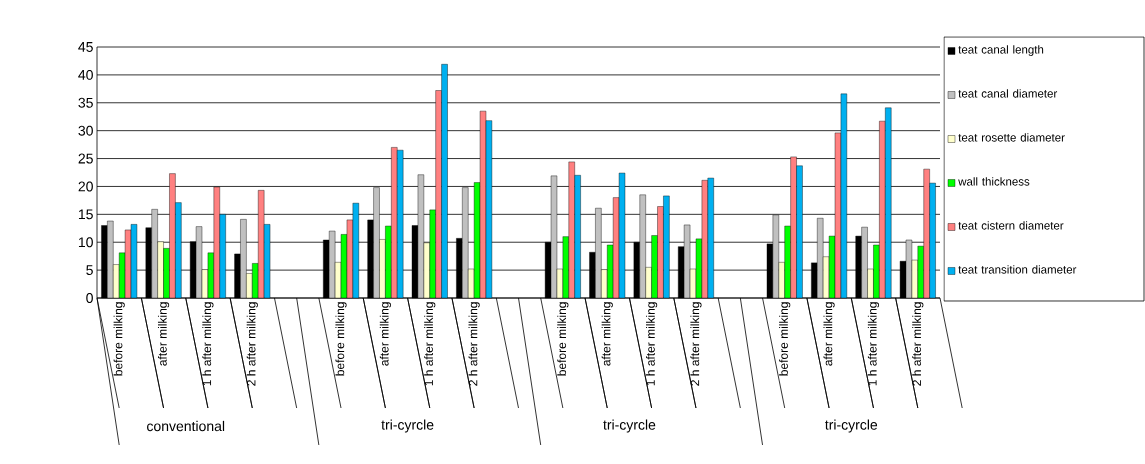 Image resolution: width=1145 pixels, height=464 pixels. What do you see at coordinates (1008, 93) in the screenshot?
I see `legend-label: teat canal diameter` at bounding box center [1008, 93].